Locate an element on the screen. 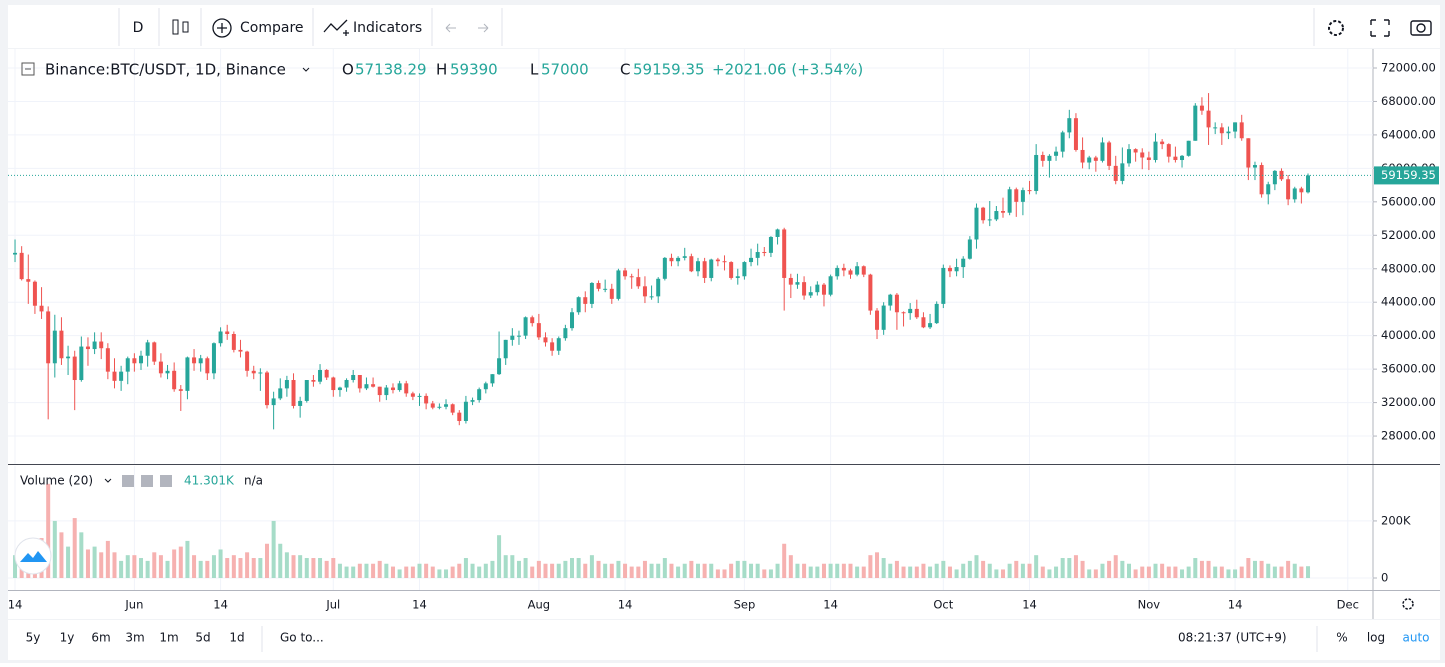  x-tick-label: Nov is located at coordinates (1149, 605).